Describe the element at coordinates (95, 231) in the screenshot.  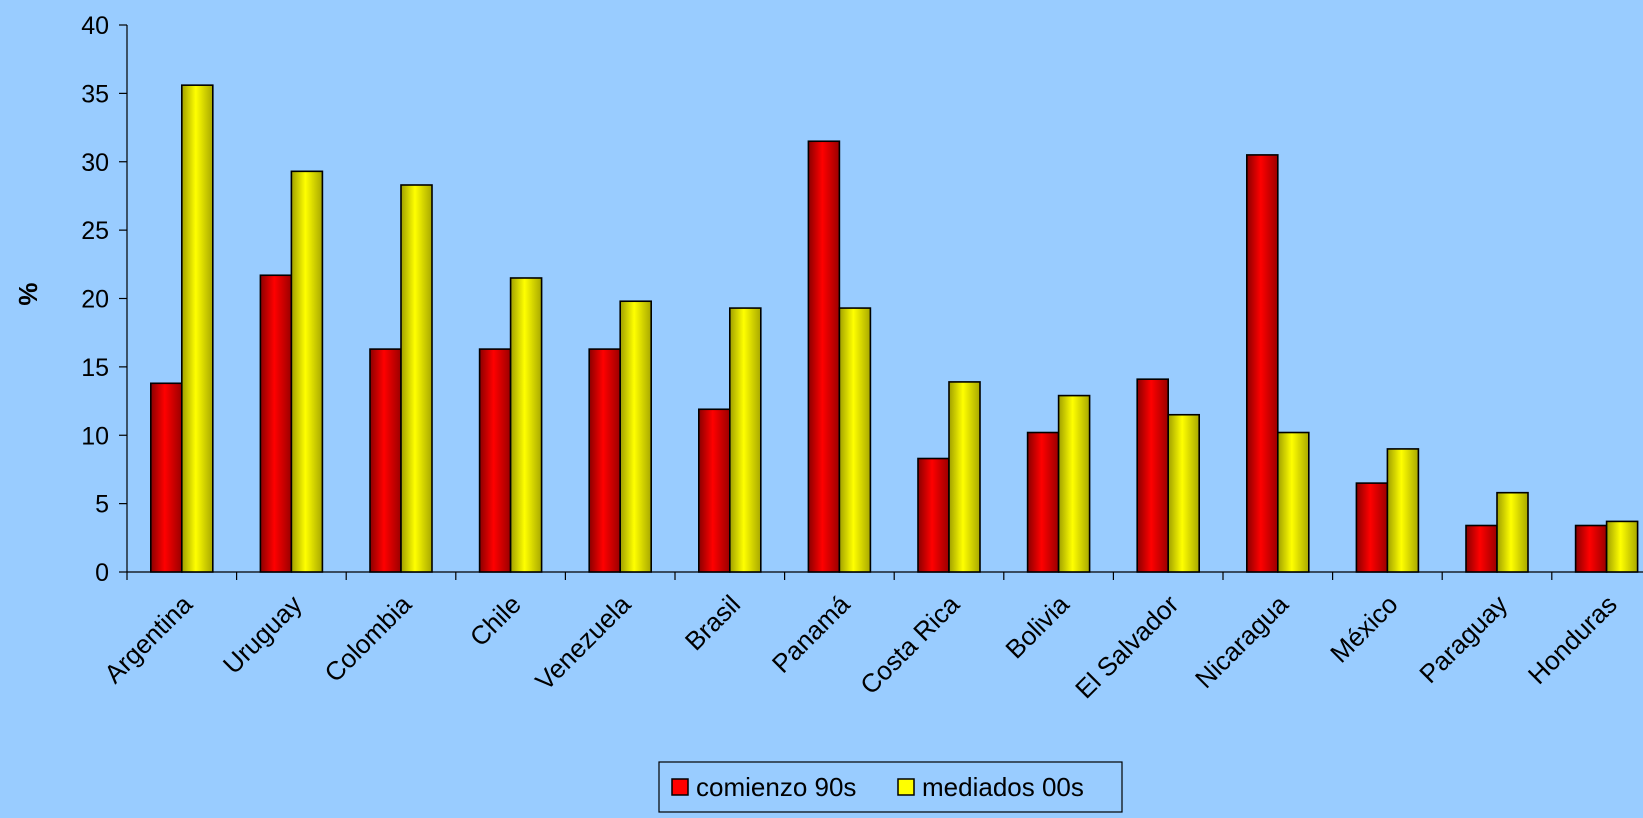
I see `y-tick-label: 25` at that location.